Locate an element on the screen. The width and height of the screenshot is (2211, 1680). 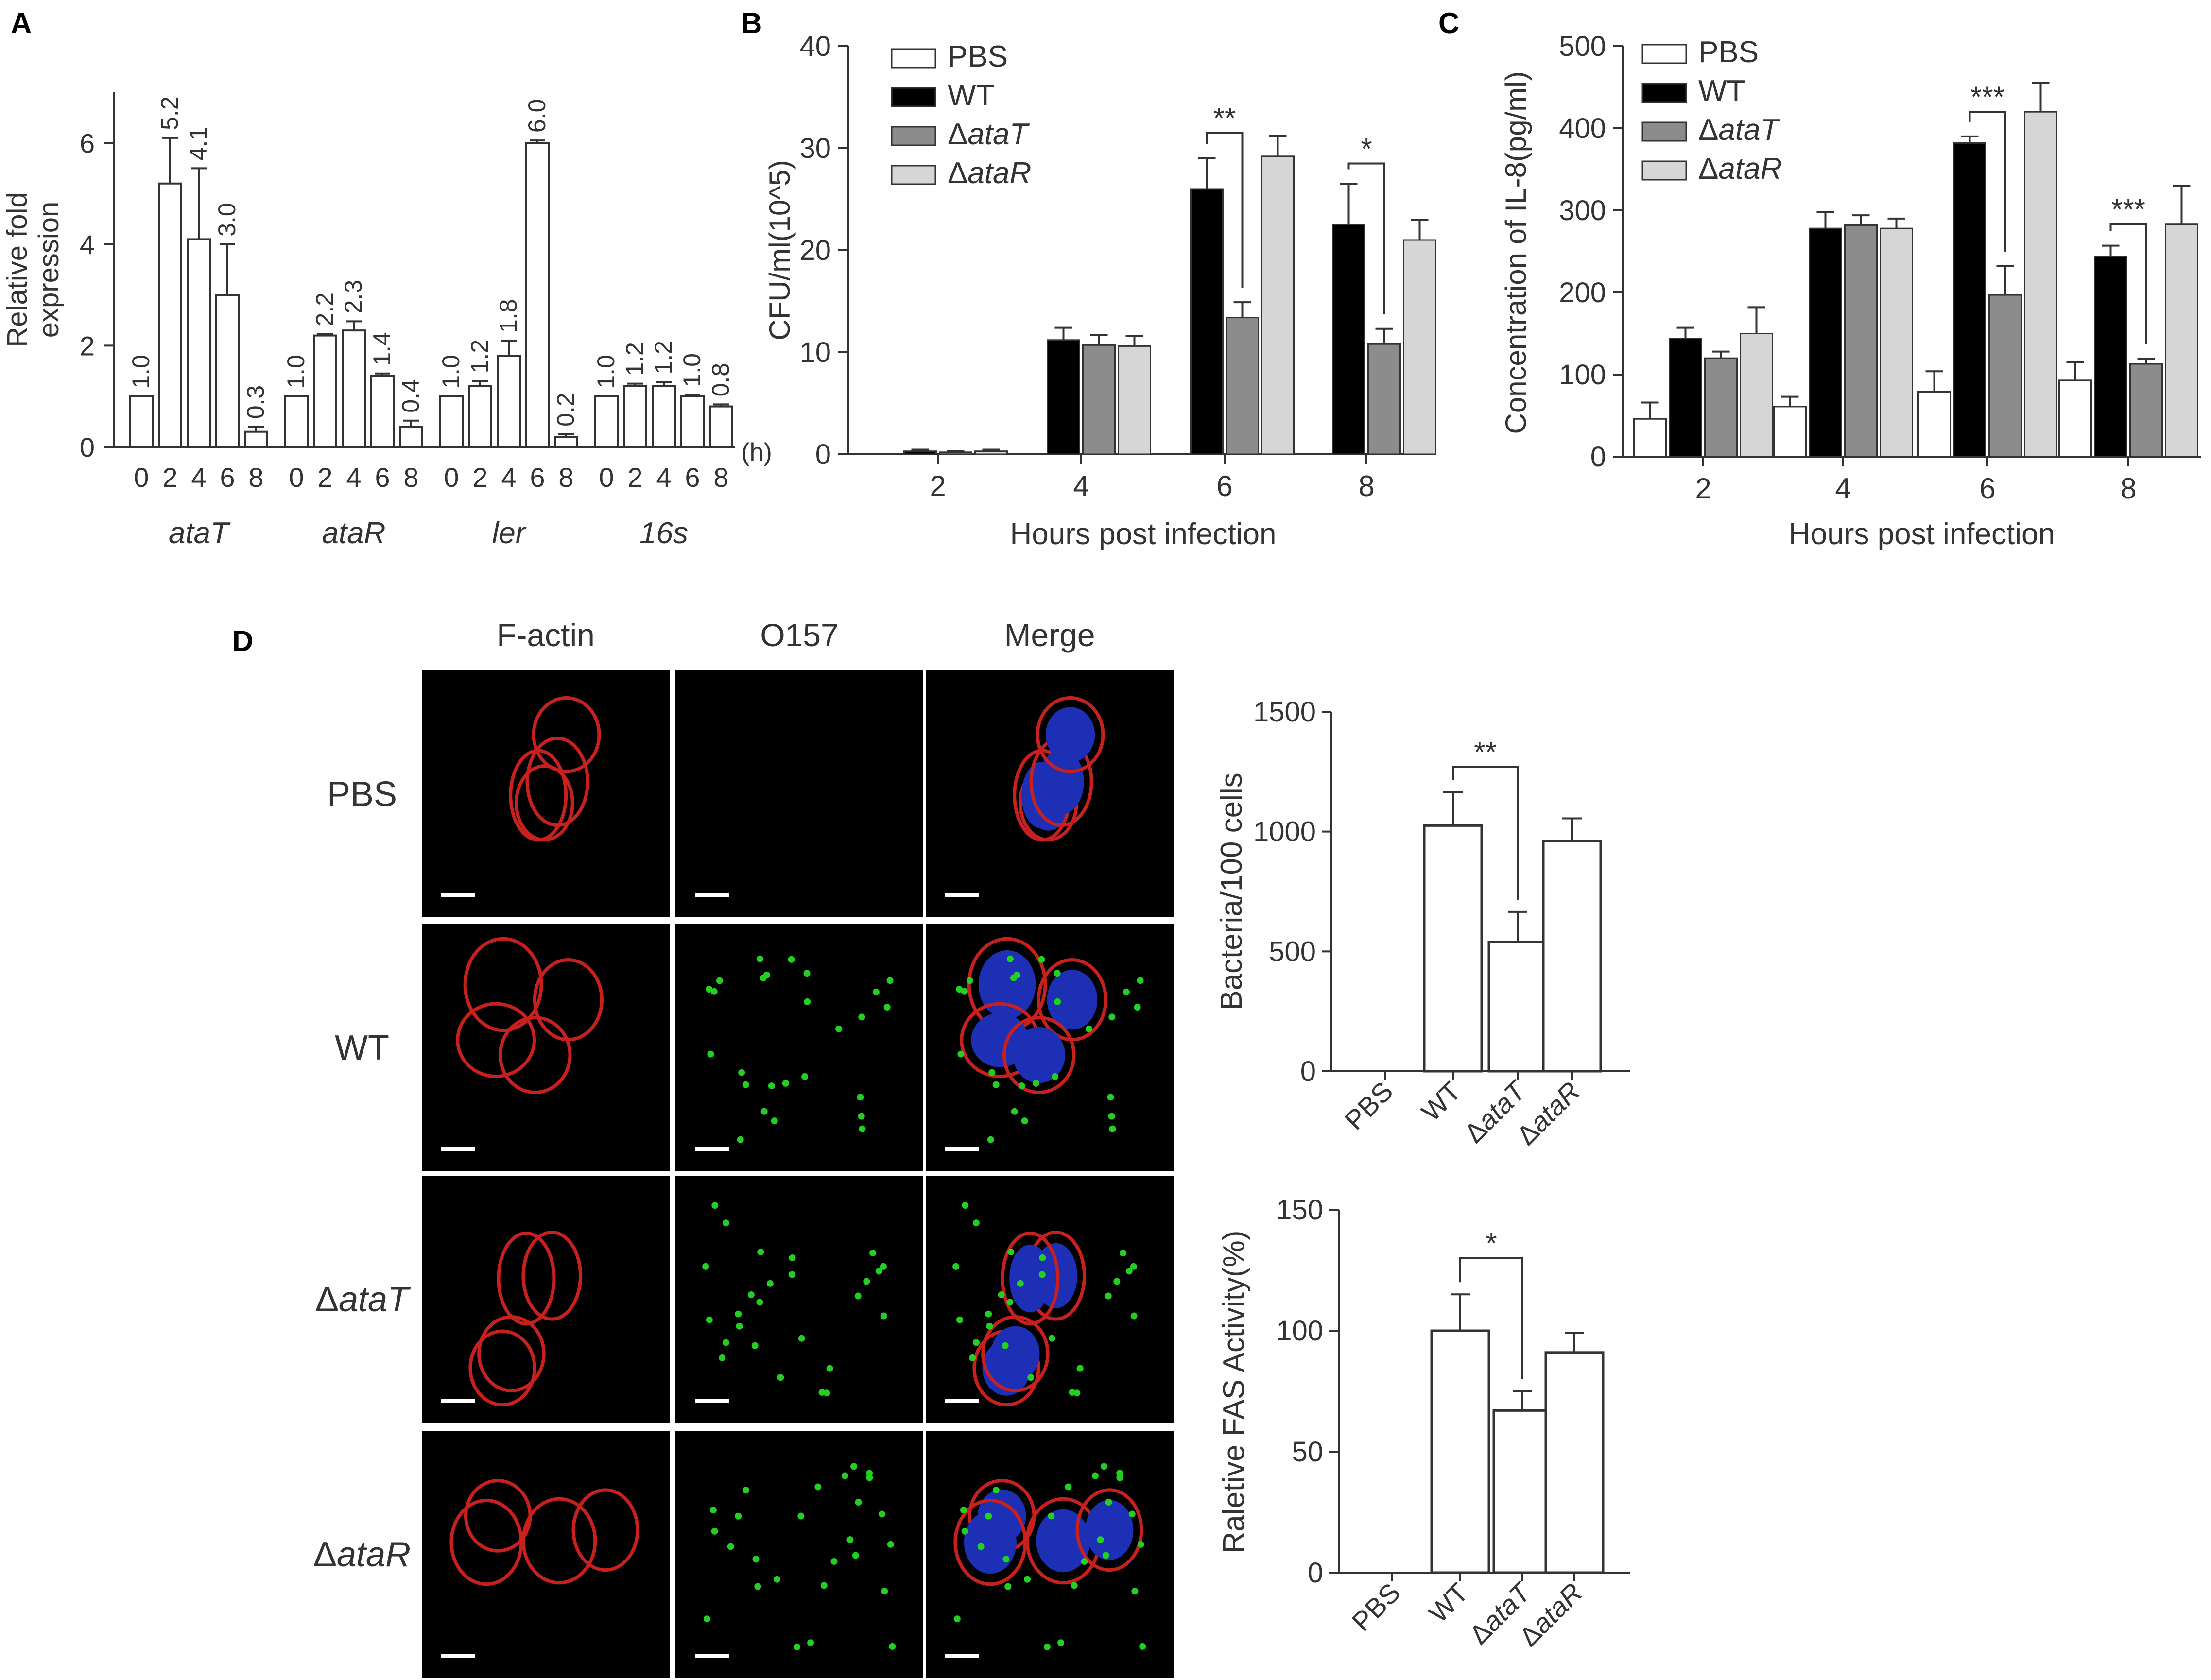
c-legend-label-ataR-prefix: Δ is located at coordinates (1708, 169).